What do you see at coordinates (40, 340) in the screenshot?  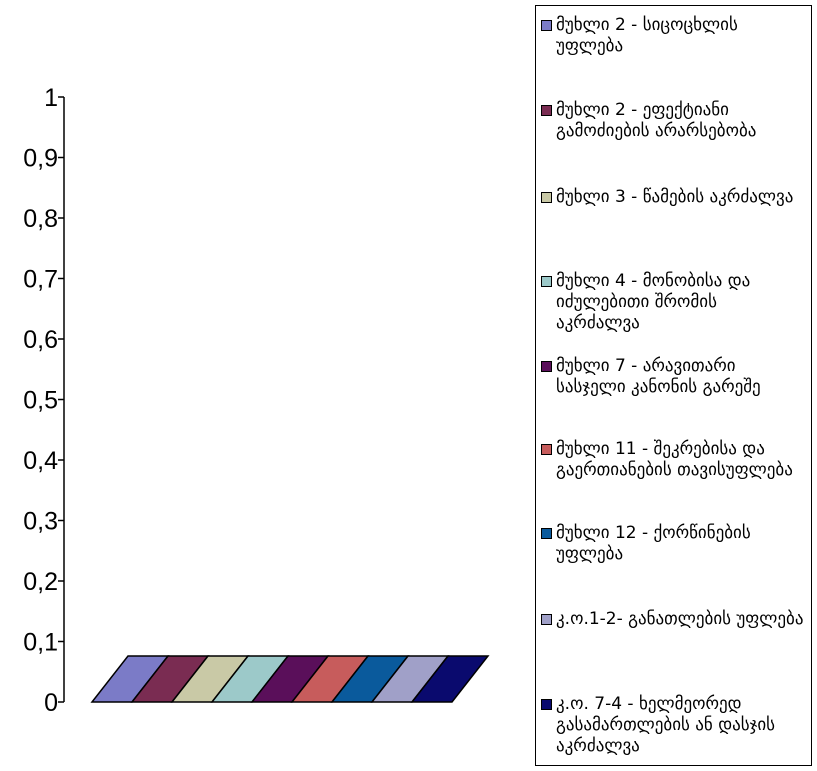 I see `y-tick-label: 0,6` at bounding box center [40, 340].